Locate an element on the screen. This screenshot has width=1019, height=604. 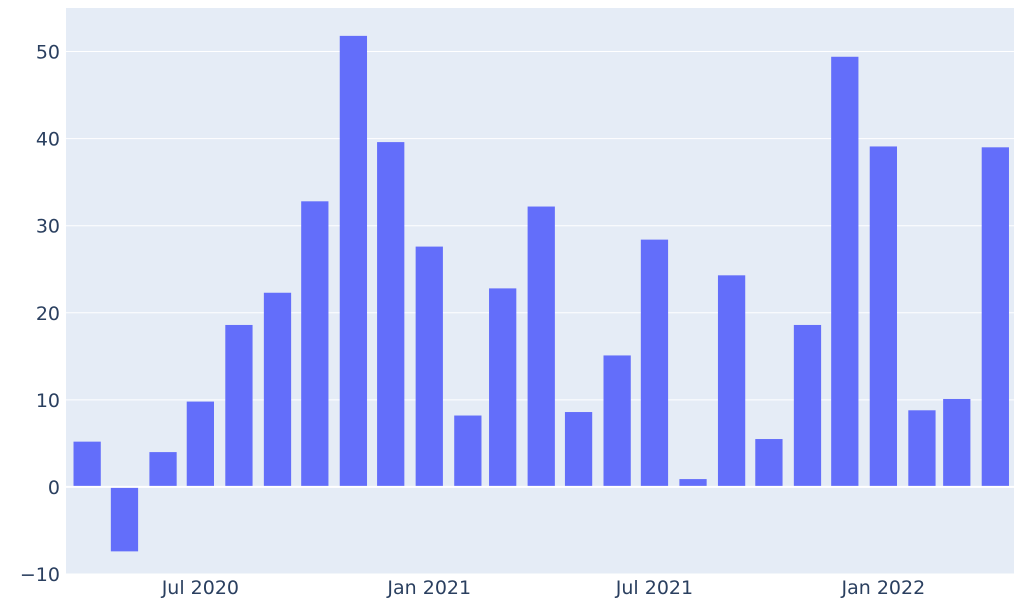
x-tick-label: Jan 2021 is located at coordinates (428, 588).